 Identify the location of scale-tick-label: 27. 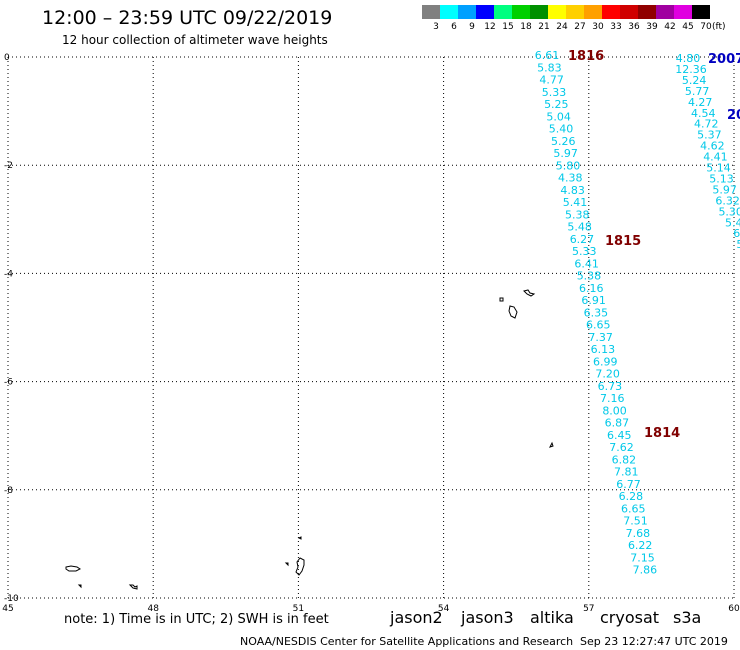
(580, 27).